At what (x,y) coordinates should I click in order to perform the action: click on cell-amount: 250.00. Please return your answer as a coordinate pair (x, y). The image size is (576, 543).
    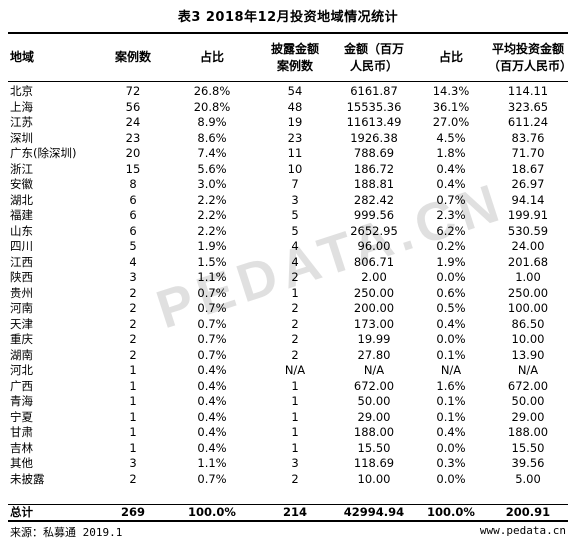
    Looking at the image, I should click on (374, 292).